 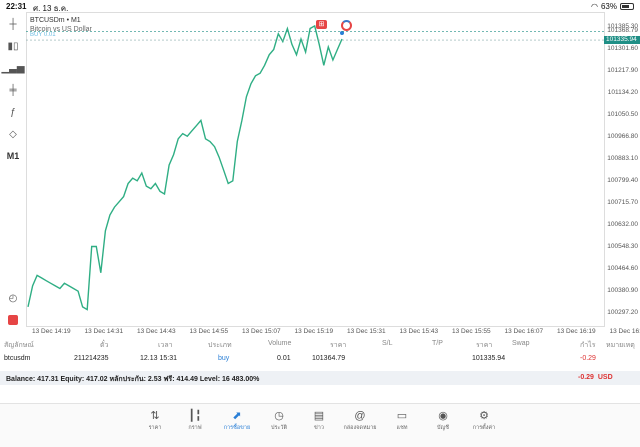 What do you see at coordinates (419, 331) in the screenshot?
I see `x-tick-label: 13 Dec 15:43` at bounding box center [419, 331].